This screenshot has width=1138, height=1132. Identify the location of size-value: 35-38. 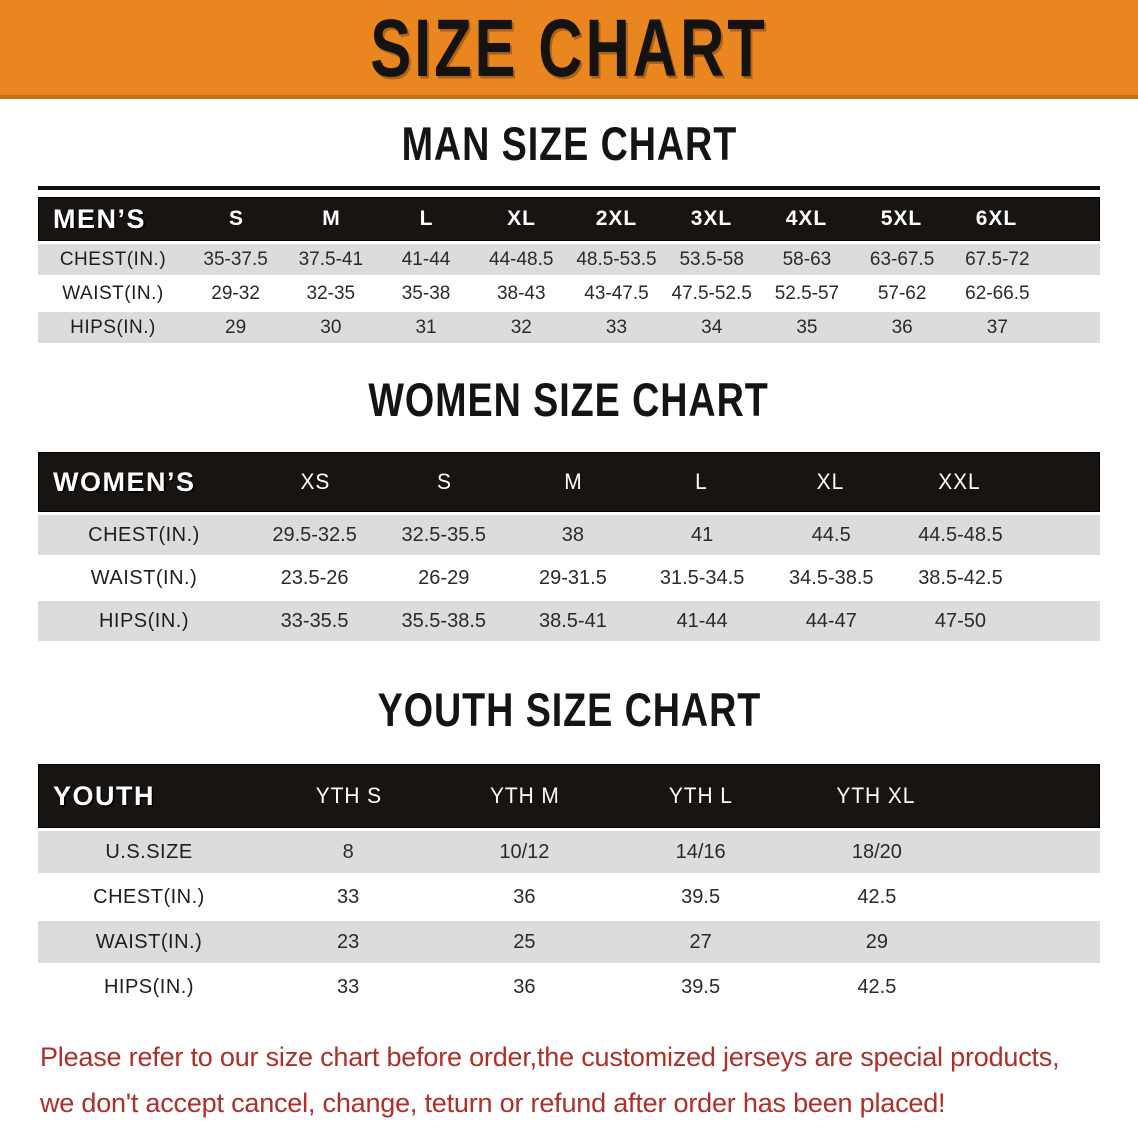
(426, 293).